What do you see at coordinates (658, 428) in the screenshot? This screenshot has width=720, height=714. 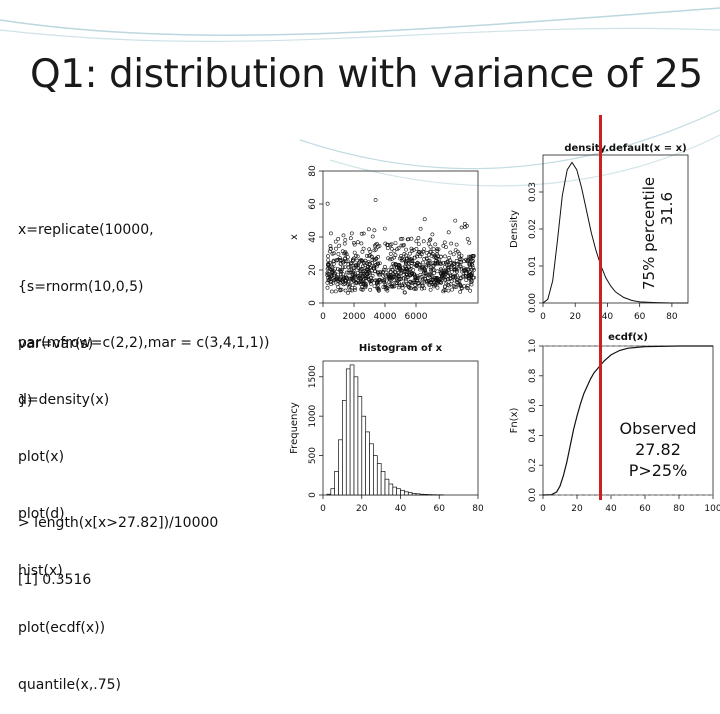 I see `observed-label: Observed` at bounding box center [658, 428].